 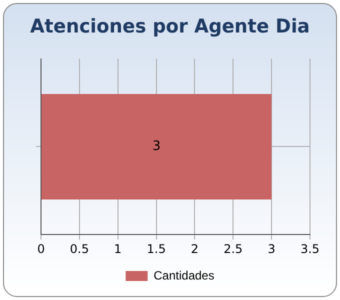 What do you see at coordinates (272, 249) in the screenshot?
I see `x-tick-label: 3` at bounding box center [272, 249].